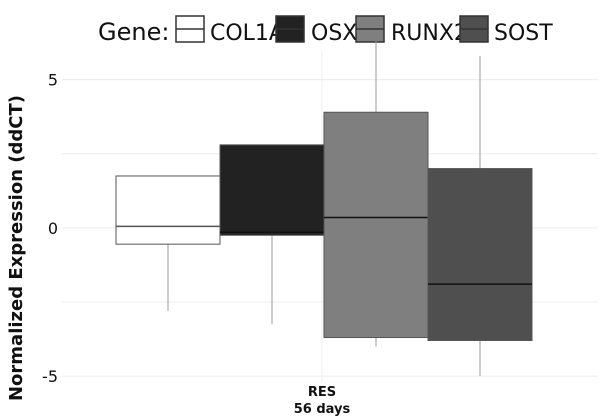  I want to click on box-col1a, so click(168, 243).